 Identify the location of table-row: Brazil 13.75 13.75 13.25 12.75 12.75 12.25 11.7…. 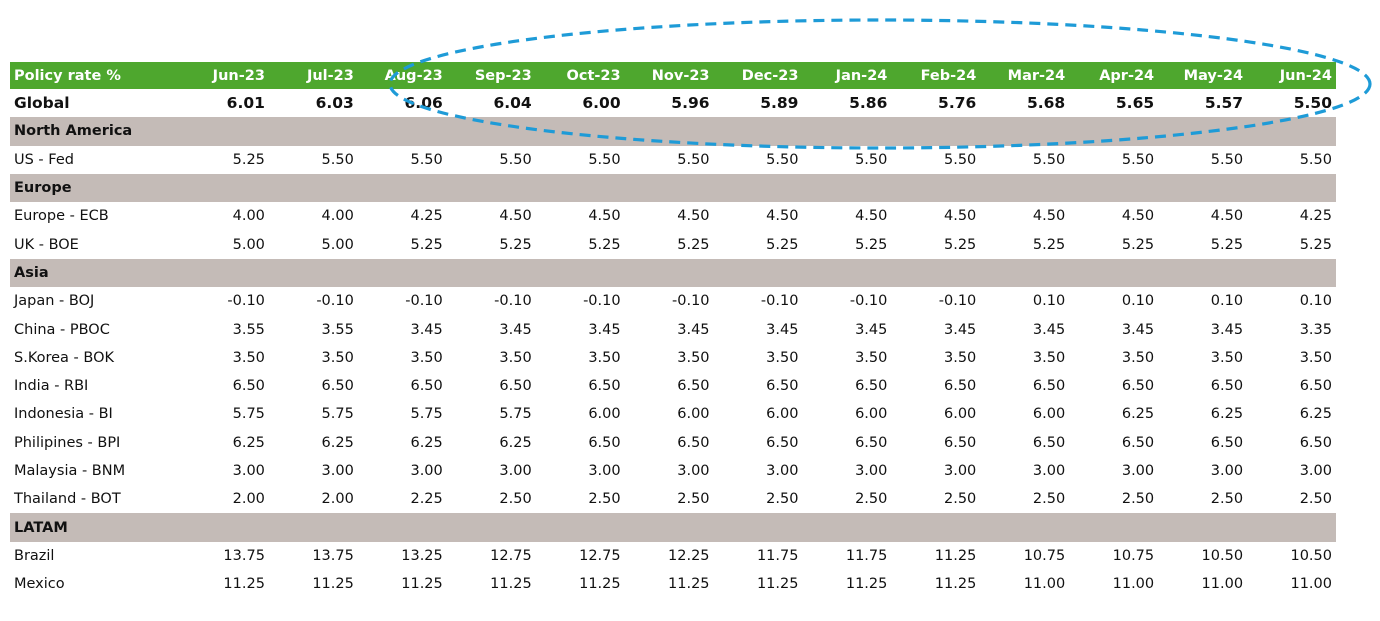
(673, 556).